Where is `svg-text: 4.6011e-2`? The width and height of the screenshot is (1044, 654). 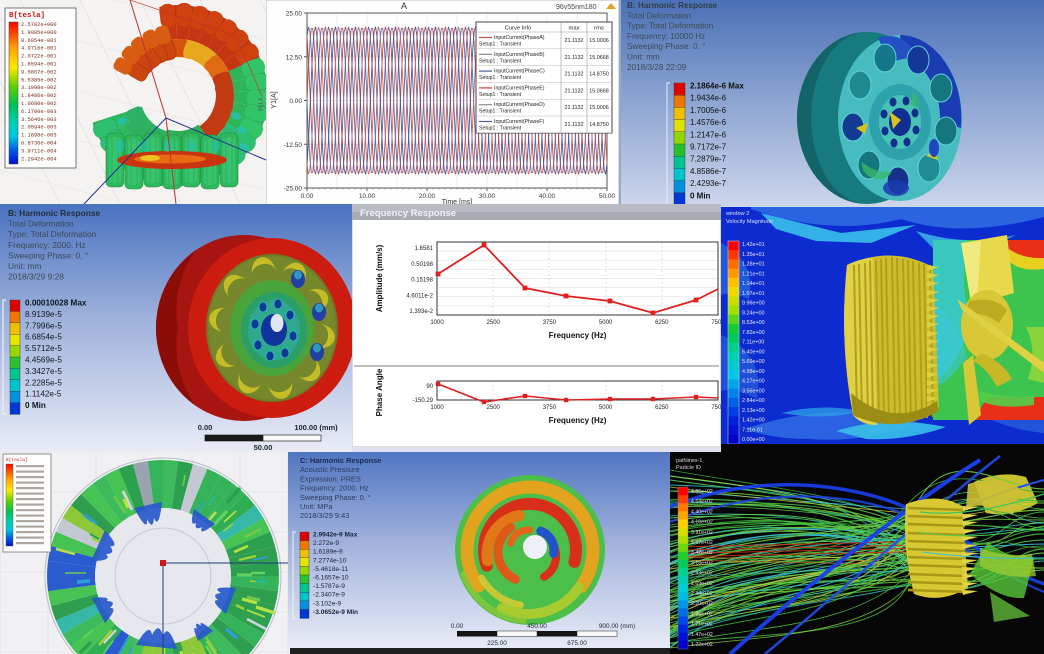 svg-text: 4.6011e-2 is located at coordinates (419, 296).